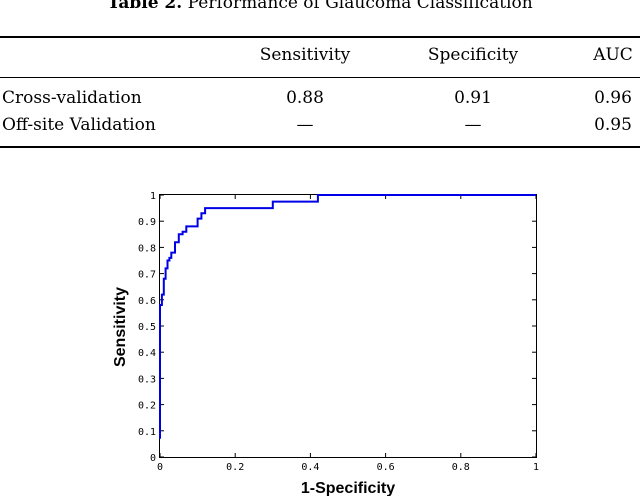 This screenshot has width=640, height=496. I want to click on y-tick-label: 0.1, so click(147, 432).